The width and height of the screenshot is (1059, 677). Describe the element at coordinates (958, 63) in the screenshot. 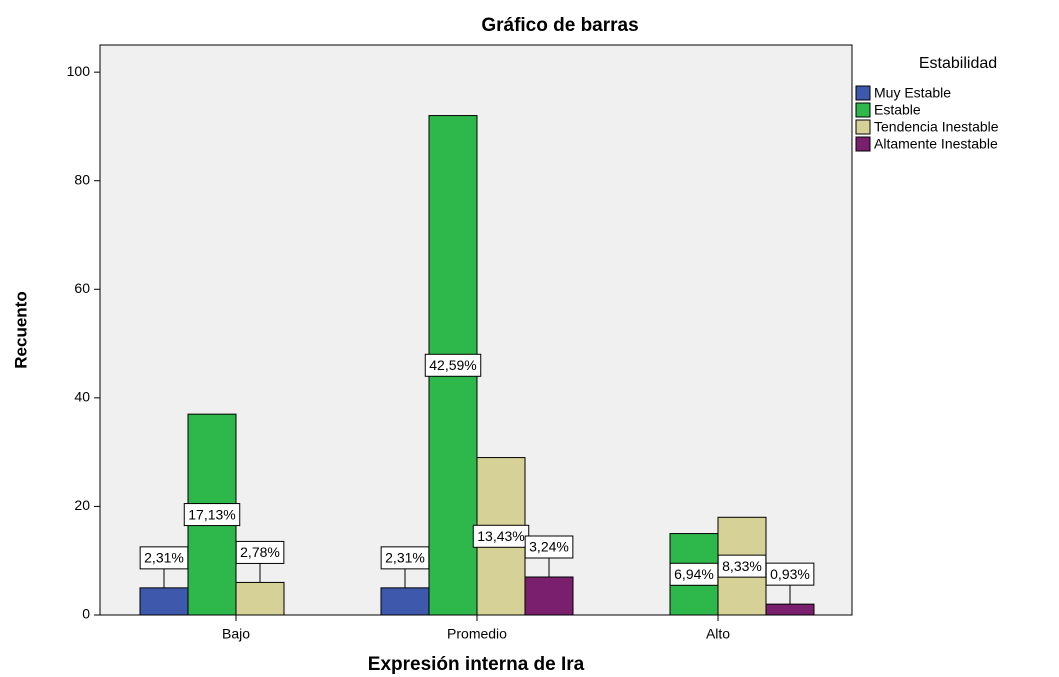

I see `legend-title: Estabilidad` at that location.